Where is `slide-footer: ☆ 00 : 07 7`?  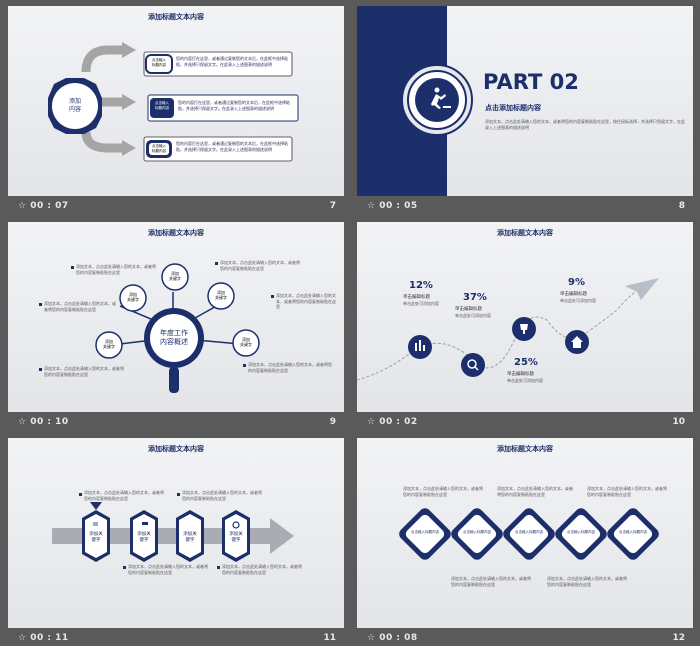
slide-footer: ☆ 00 : 07 7 is located at coordinates (176, 206).